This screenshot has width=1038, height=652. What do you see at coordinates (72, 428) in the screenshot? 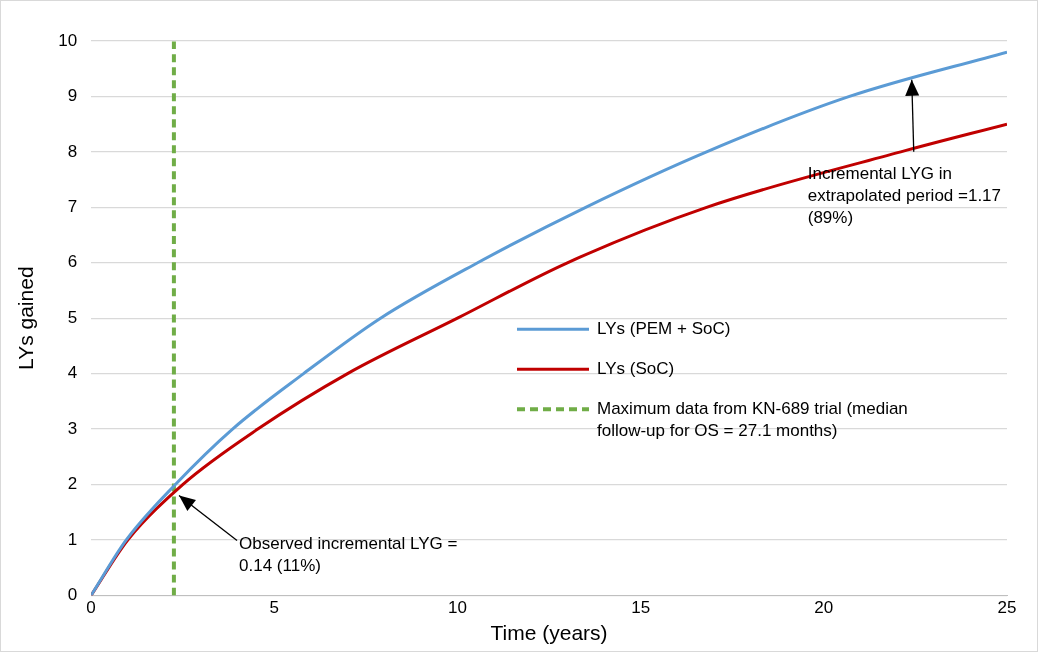
I see `y-tick-label: 3` at bounding box center [72, 428].